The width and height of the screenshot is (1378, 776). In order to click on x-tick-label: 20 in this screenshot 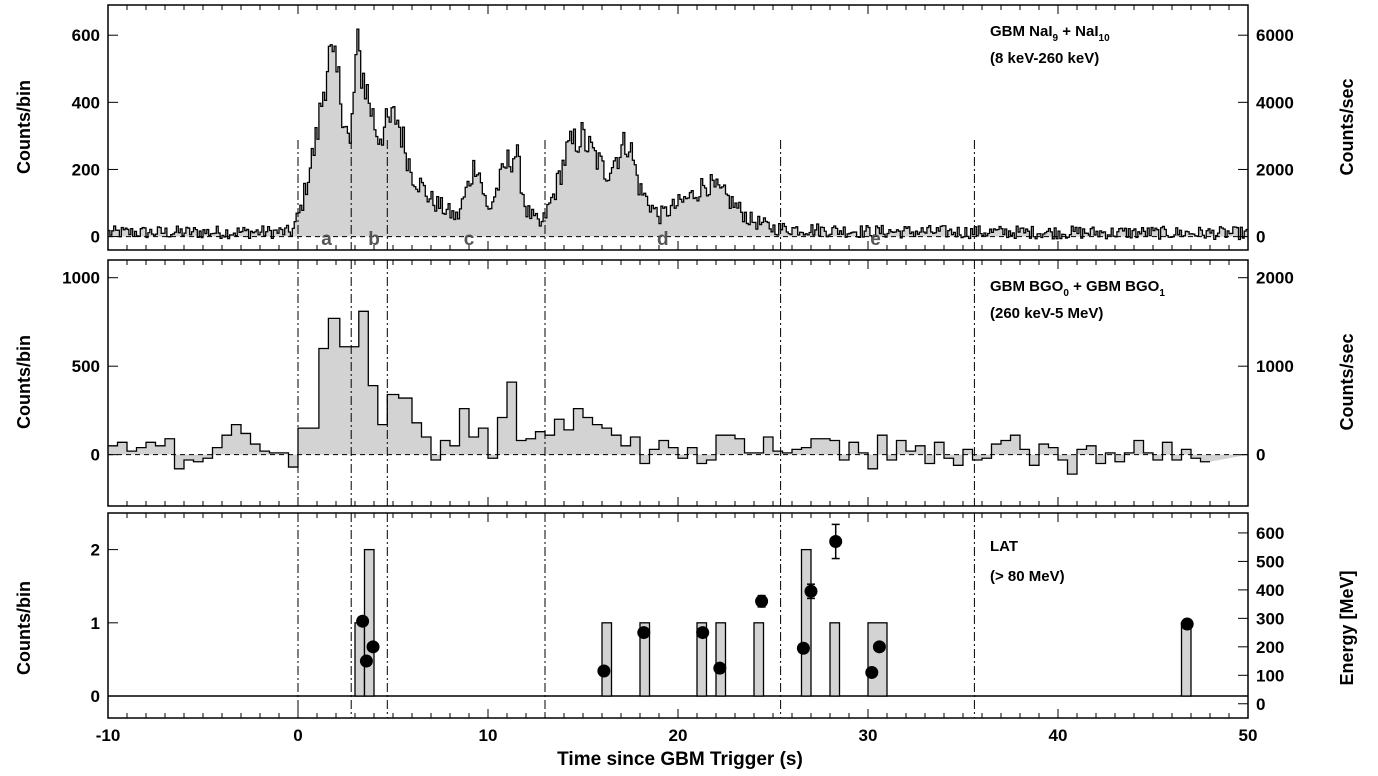, I will do `click(678, 735)`.